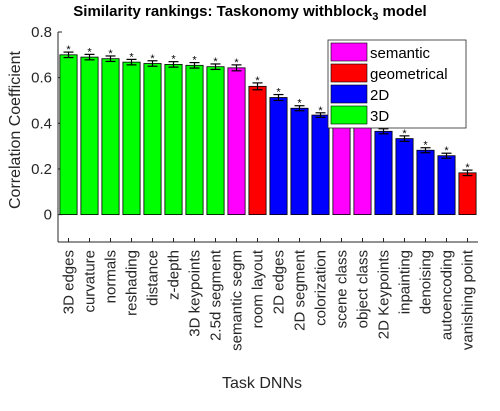  I want to click on y-tick-label: 0.6, so click(41, 78).